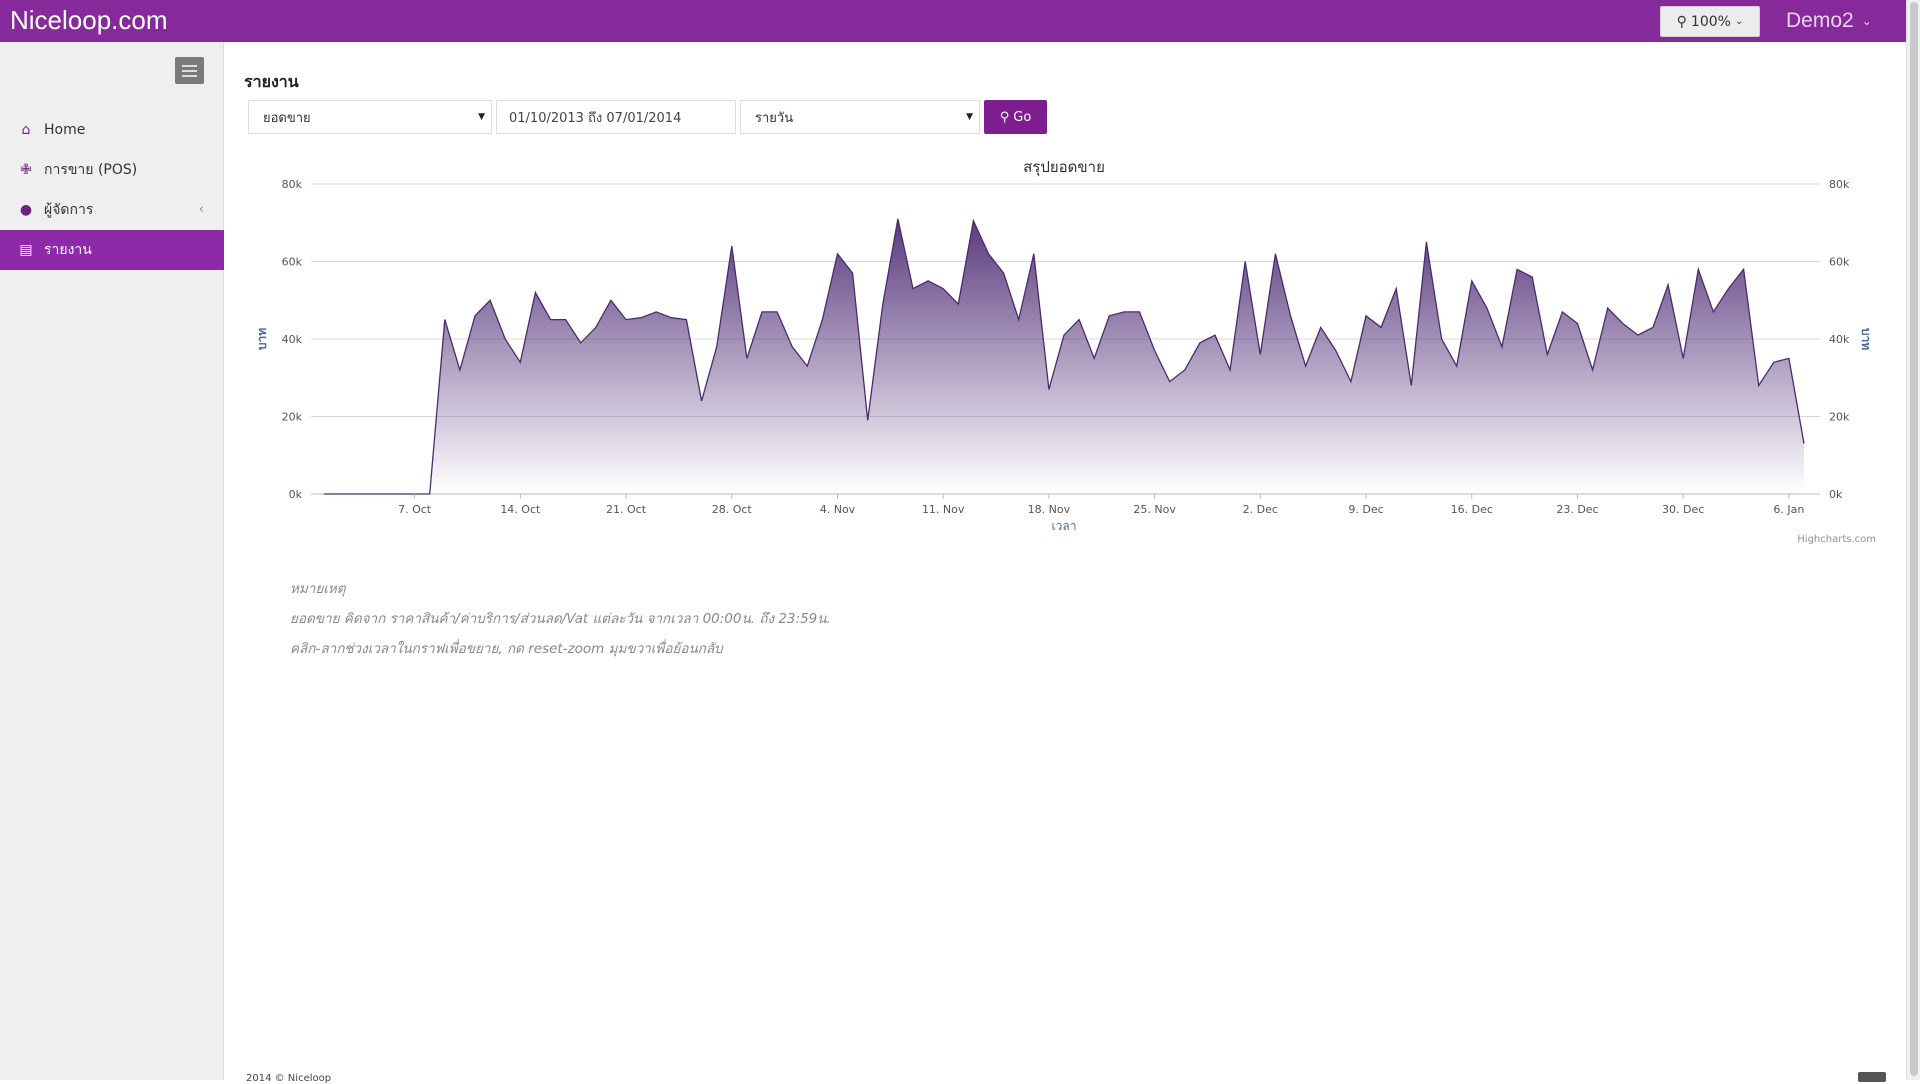  What do you see at coordinates (65, 130) in the screenshot?
I see `sidebar-item-label: Home` at bounding box center [65, 130].